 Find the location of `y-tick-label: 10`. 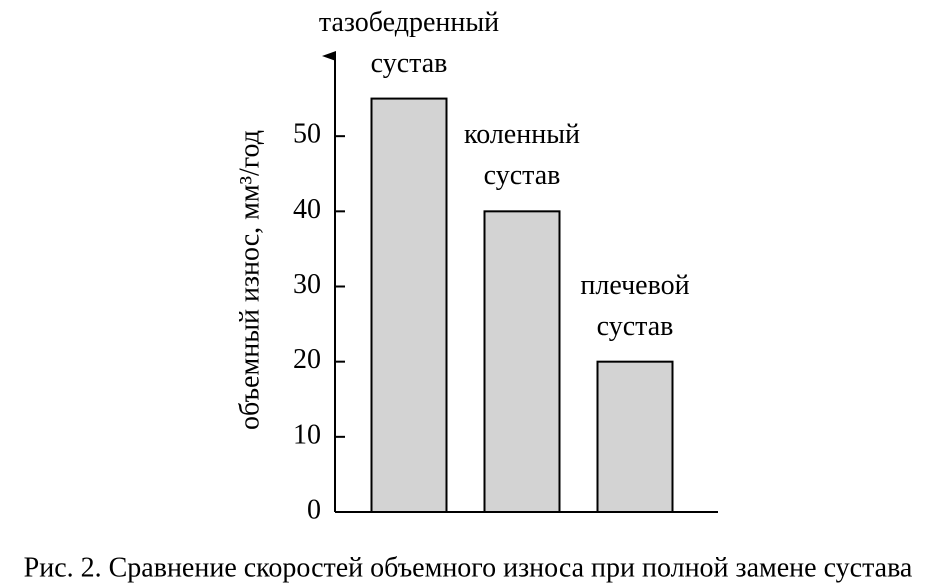

y-tick-label: 10 is located at coordinates (307, 434).